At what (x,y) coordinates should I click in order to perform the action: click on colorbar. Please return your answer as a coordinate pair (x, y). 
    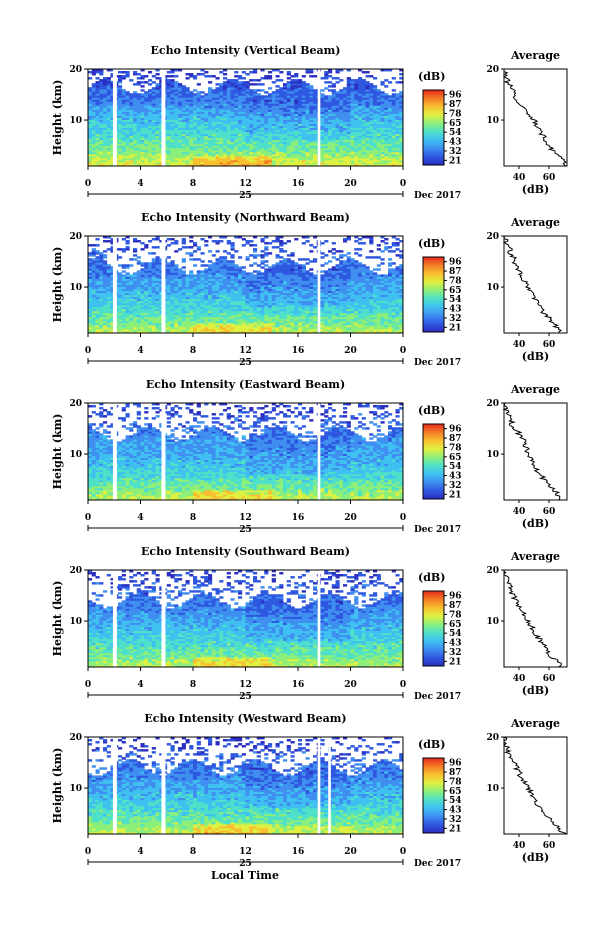
    Looking at the image, I should click on (433, 127).